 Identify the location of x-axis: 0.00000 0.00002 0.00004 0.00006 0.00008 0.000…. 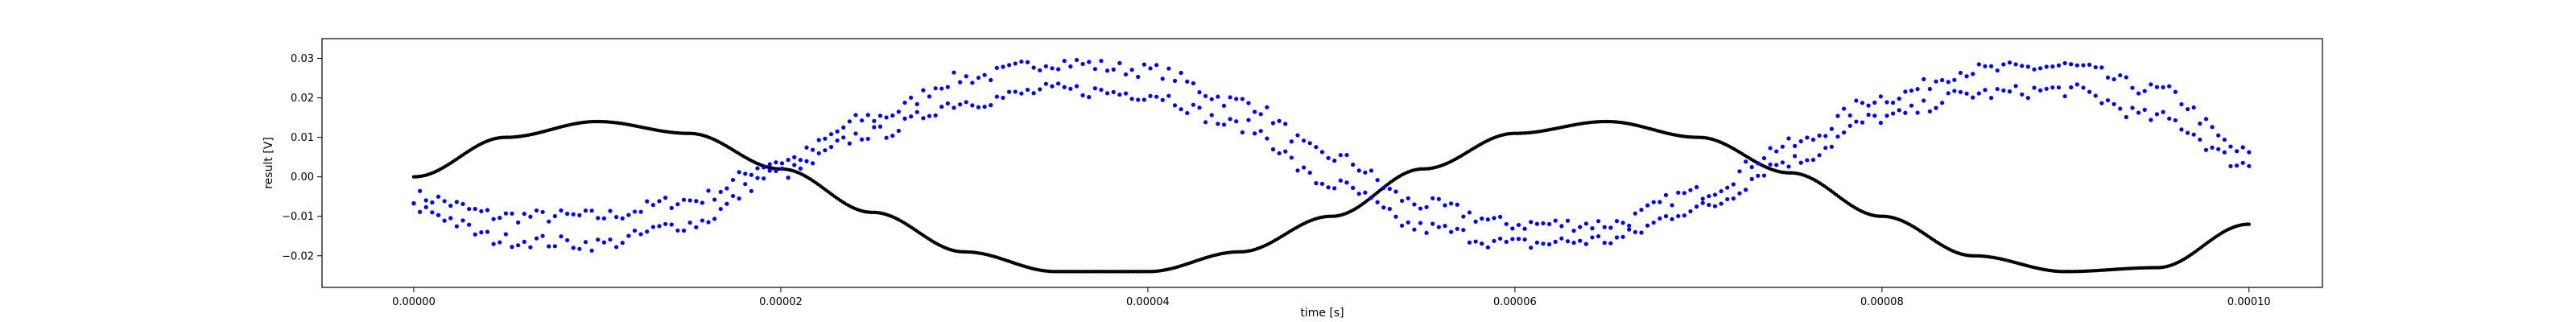
(1331, 297).